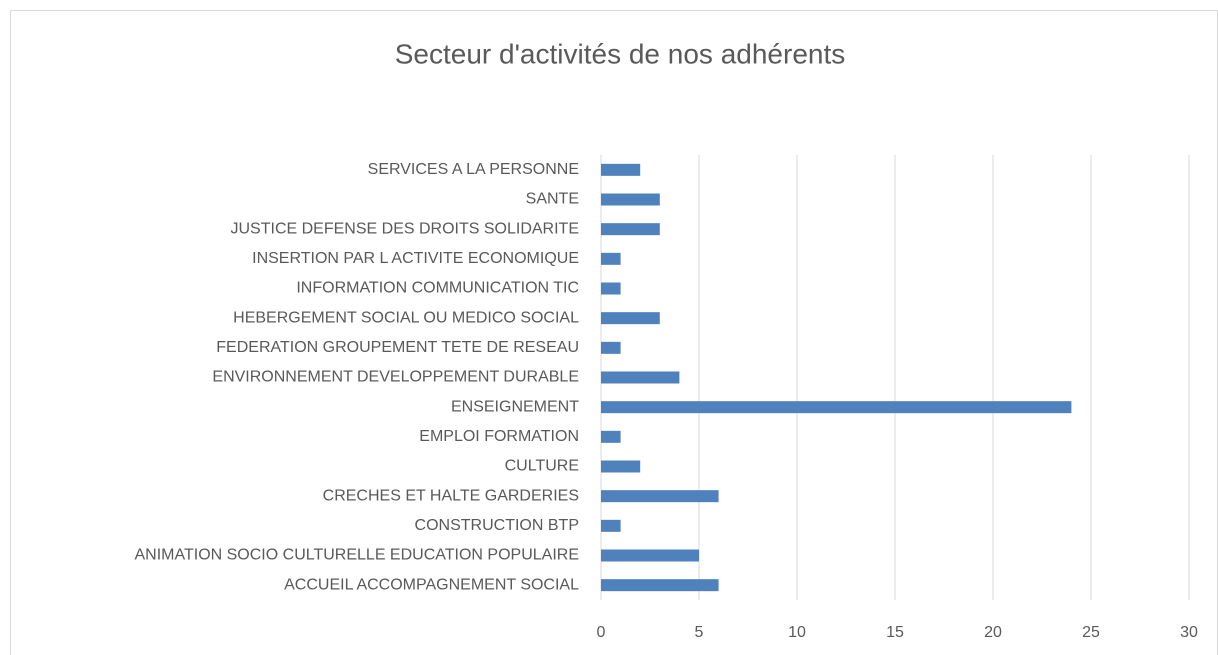 This screenshot has width=1218, height=655. I want to click on x-tick-label: 10, so click(797, 632).